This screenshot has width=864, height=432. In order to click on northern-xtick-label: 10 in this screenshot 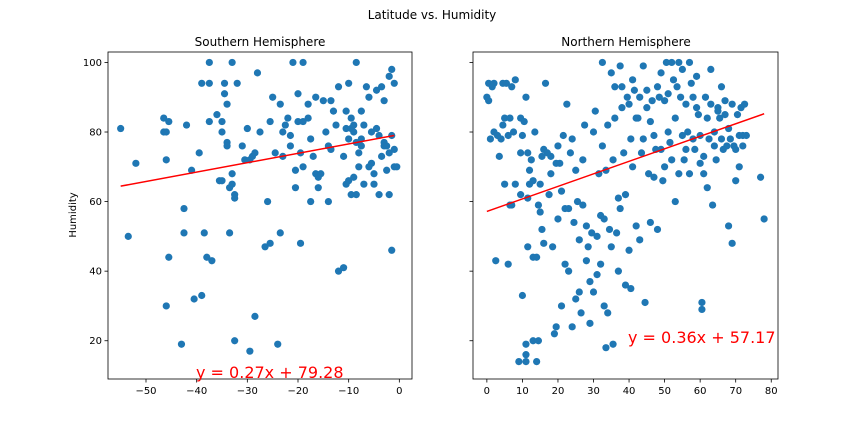, I will do `click(522, 391)`.